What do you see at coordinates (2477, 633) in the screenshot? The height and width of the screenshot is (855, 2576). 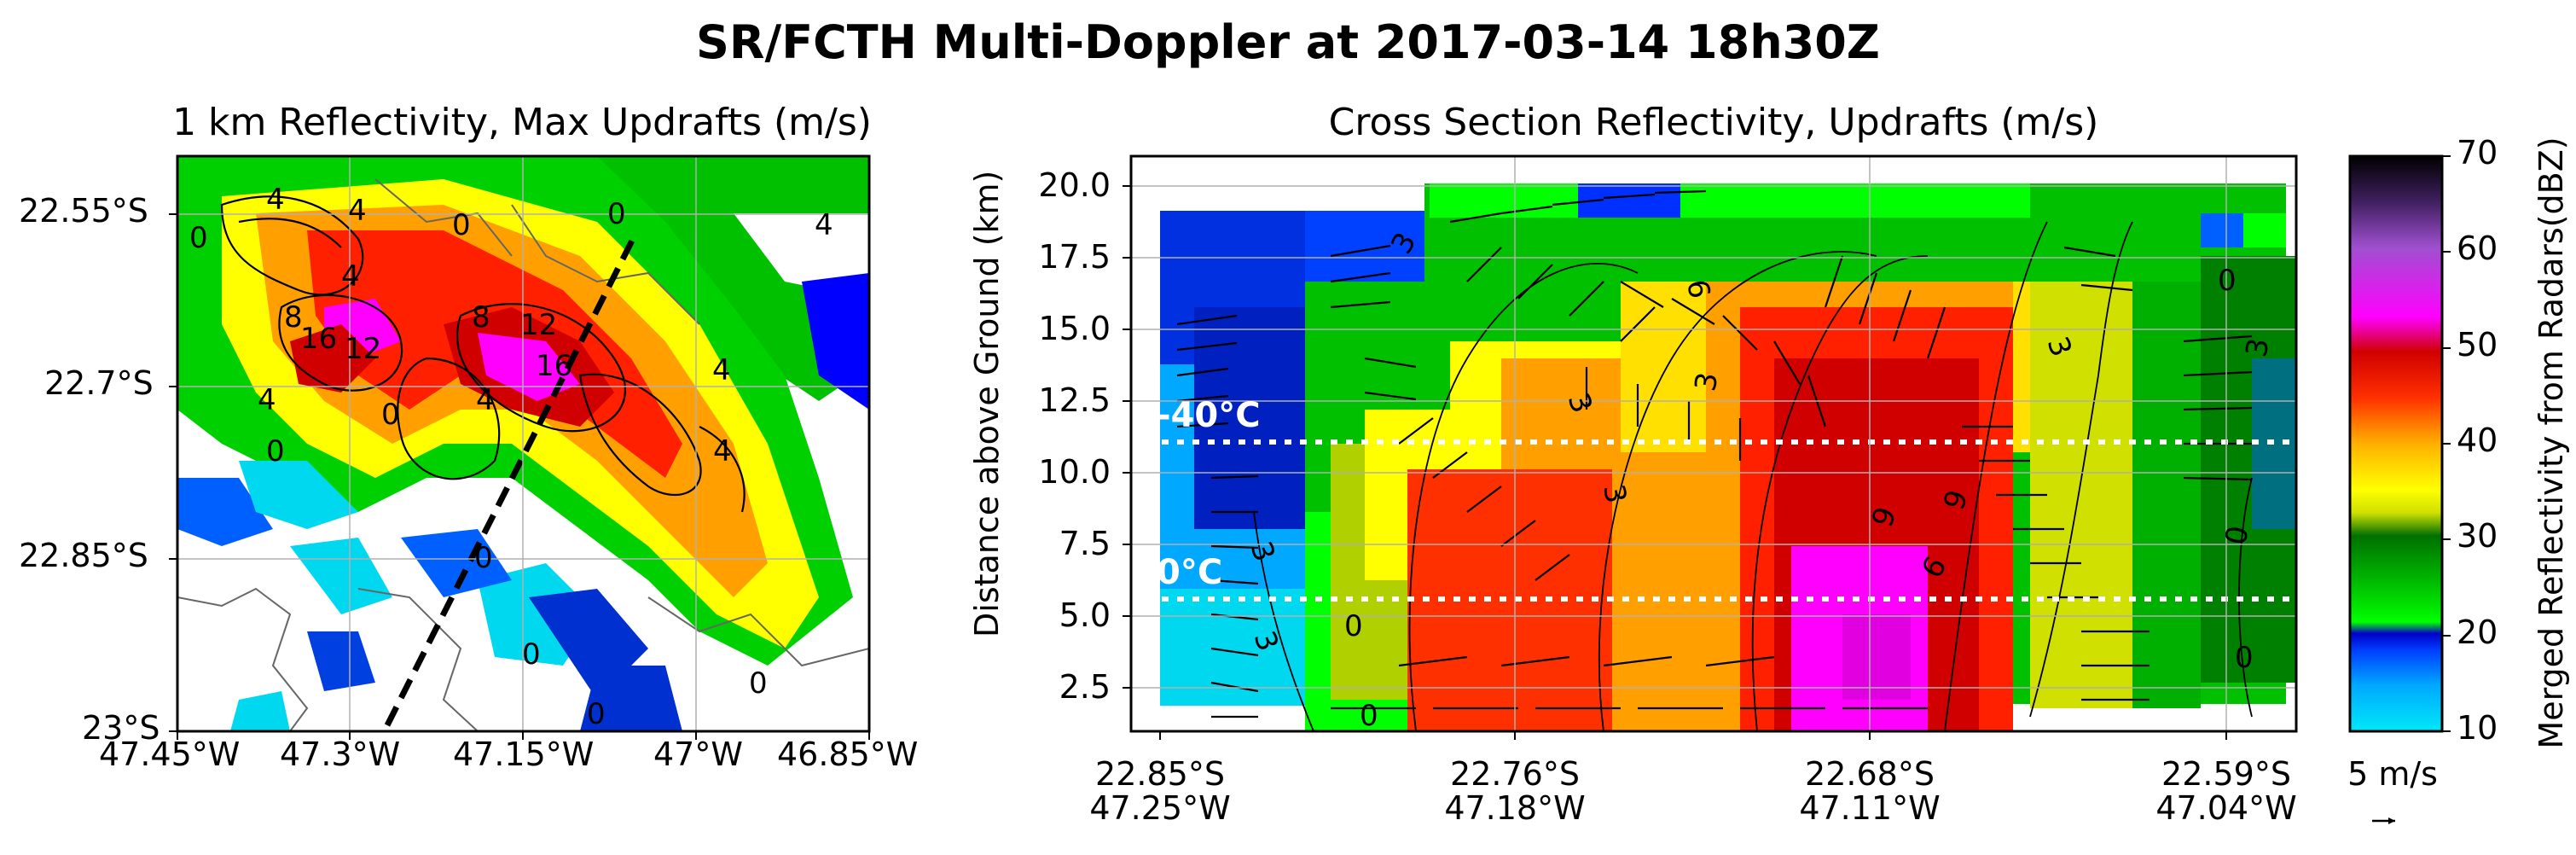 I see `colorbar-tick-label: 20` at bounding box center [2477, 633].